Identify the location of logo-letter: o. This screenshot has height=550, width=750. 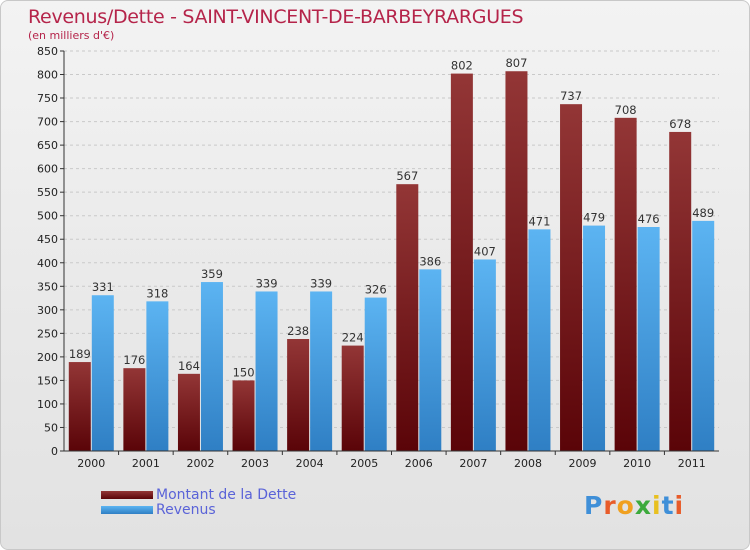
(625, 505).